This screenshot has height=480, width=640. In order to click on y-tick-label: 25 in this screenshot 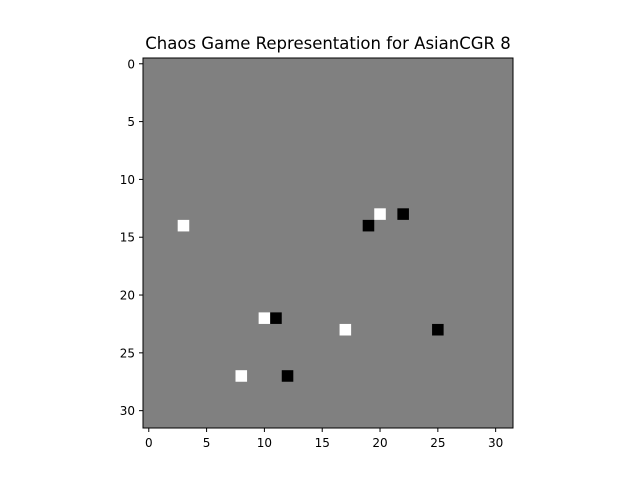, I will do `click(127, 353)`.